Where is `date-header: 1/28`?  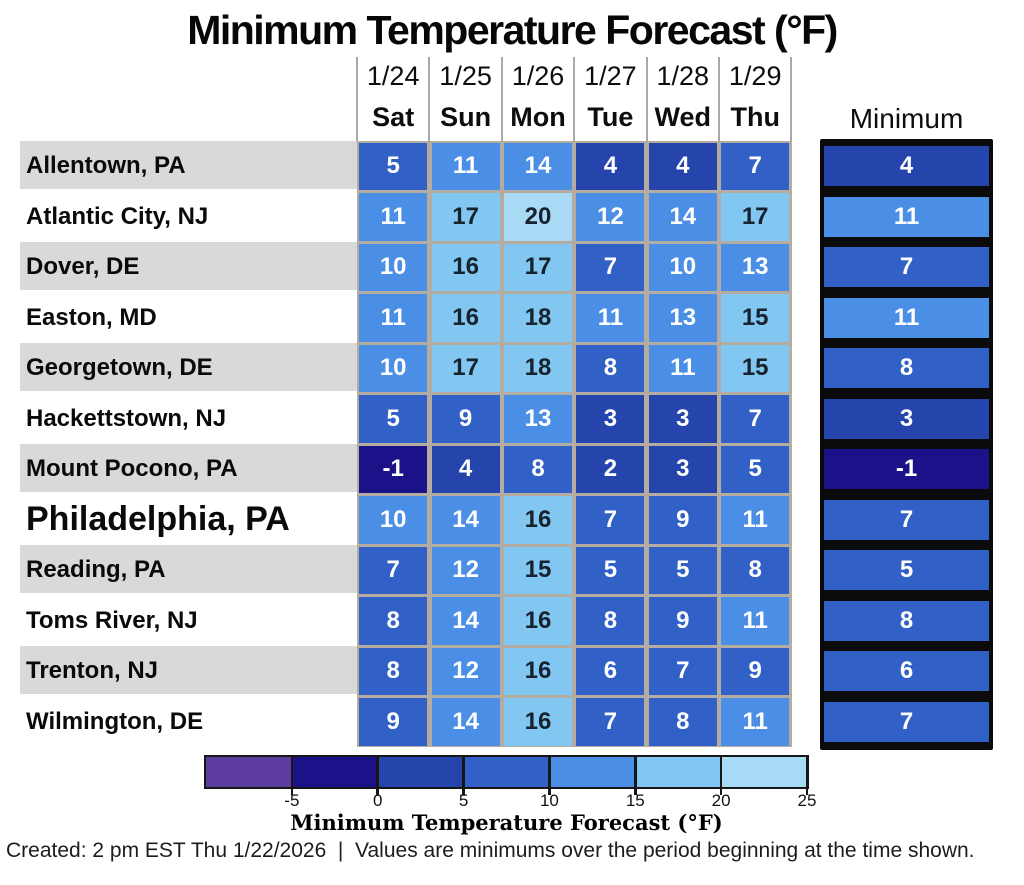
date-header: 1/28 is located at coordinates (683, 76).